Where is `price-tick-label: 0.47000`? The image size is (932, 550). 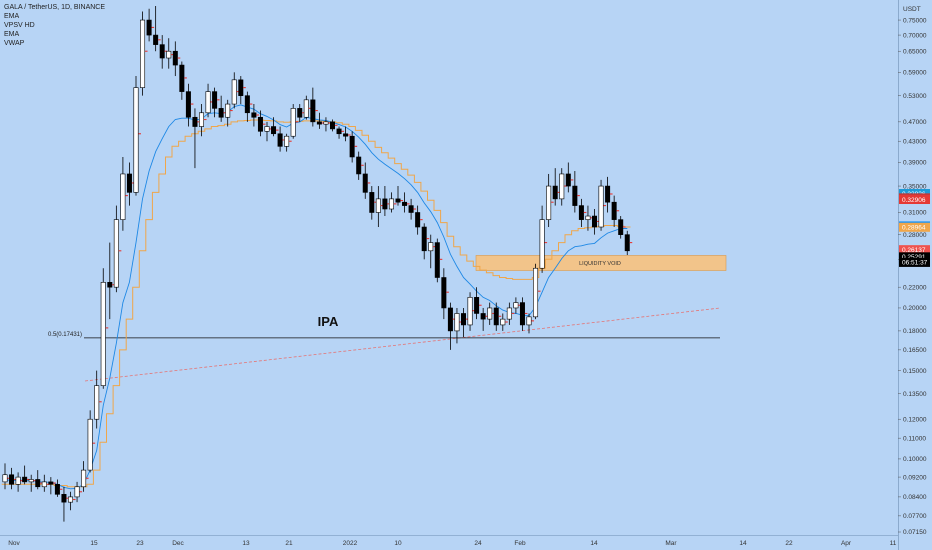 price-tick-label: 0.47000 is located at coordinates (915, 122).